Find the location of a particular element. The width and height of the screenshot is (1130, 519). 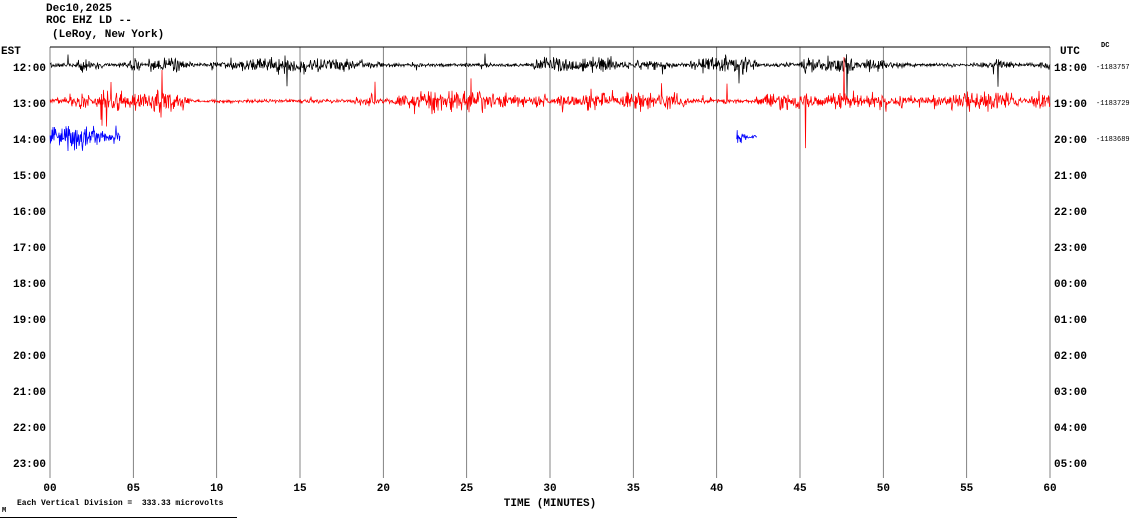

right-hour-label: 23:00 is located at coordinates (1070, 249).